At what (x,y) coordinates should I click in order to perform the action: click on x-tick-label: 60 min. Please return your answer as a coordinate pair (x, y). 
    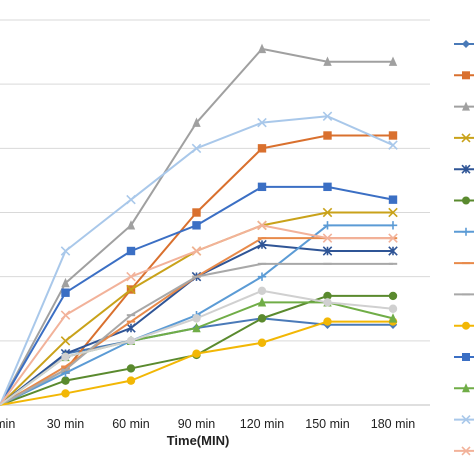
    Looking at the image, I should click on (131, 424).